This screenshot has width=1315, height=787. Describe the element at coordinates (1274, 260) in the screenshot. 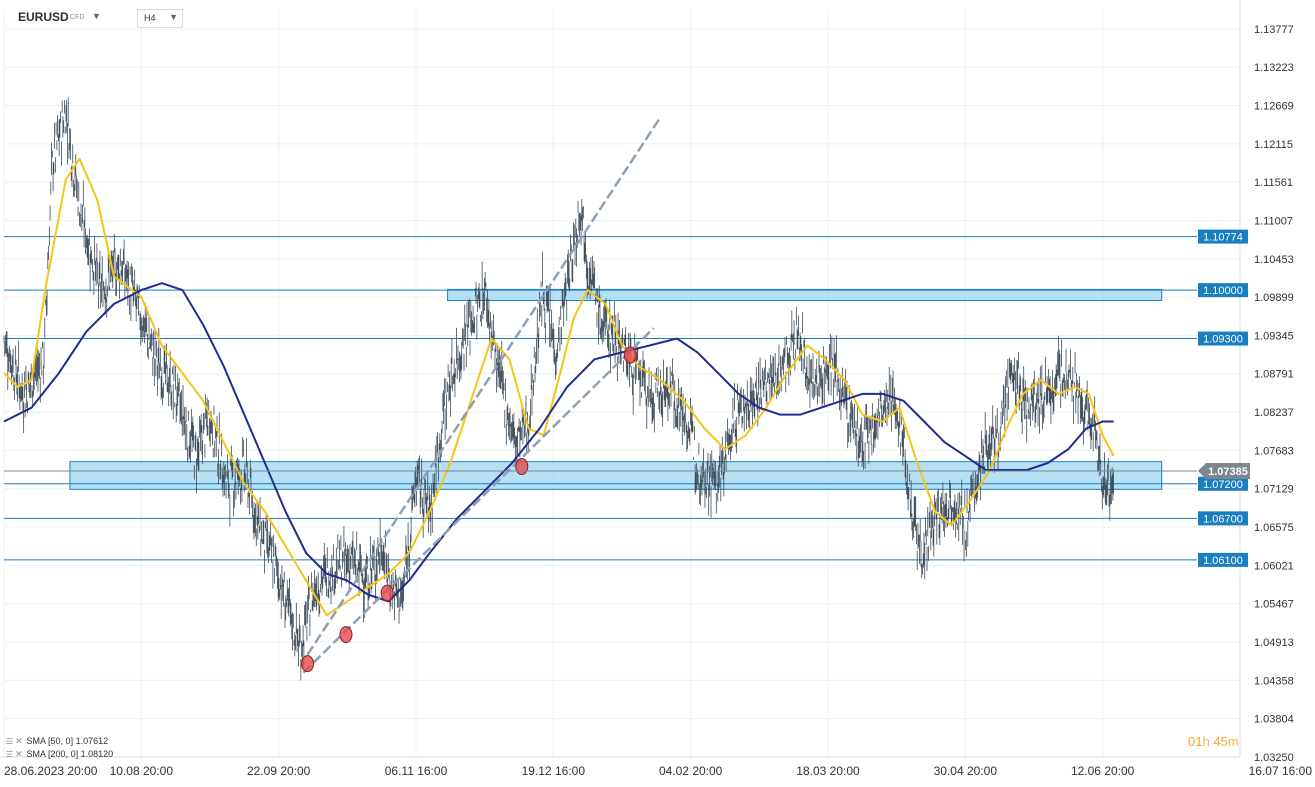

I see `y-tick-label: 1.10453` at that location.